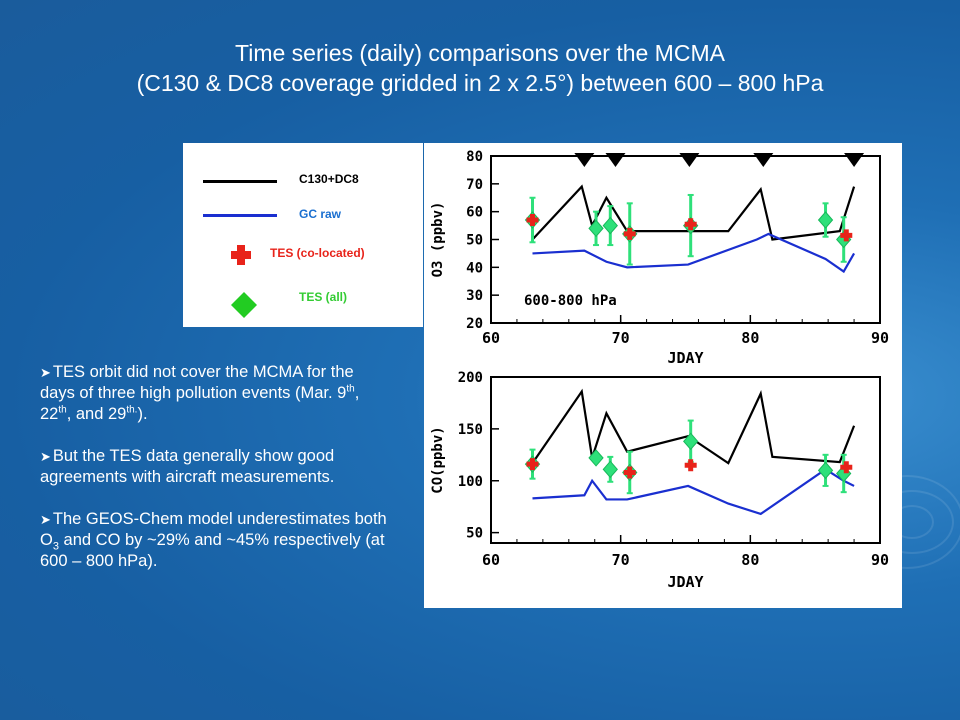 The width and height of the screenshot is (960, 720). Describe the element at coordinates (693, 426) in the screenshot. I see `c130-dc8-series-line` at that location.